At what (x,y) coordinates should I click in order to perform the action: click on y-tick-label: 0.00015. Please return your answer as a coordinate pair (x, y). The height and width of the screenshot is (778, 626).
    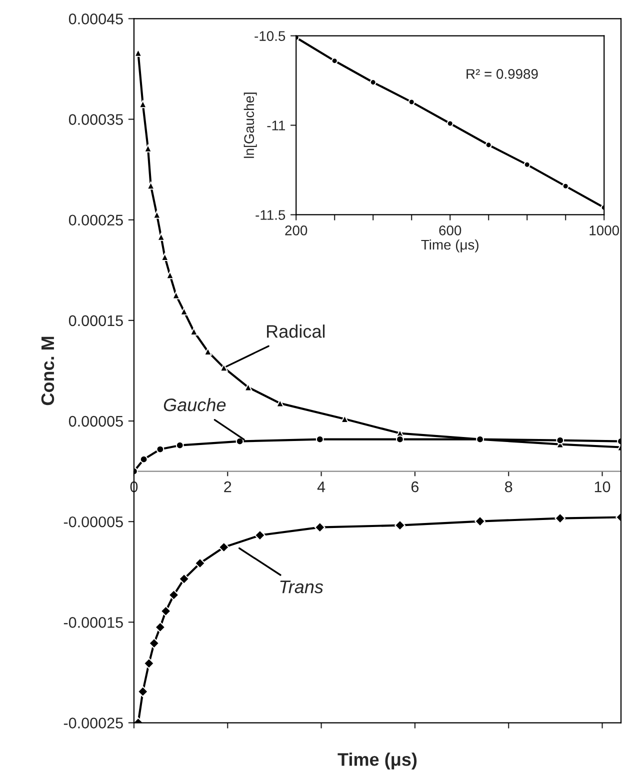
    Looking at the image, I should click on (95, 320).